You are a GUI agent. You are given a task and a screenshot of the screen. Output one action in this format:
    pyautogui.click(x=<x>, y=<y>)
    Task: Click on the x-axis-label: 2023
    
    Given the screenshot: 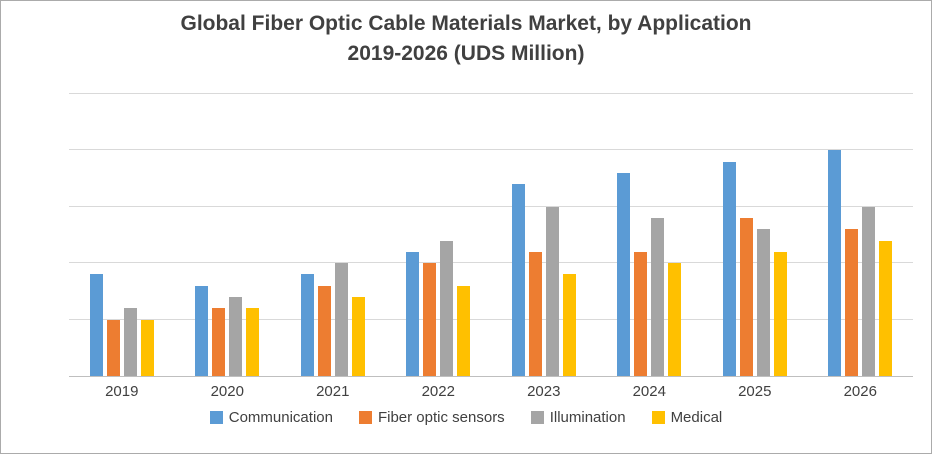 What is the action you would take?
    pyautogui.click(x=544, y=391)
    